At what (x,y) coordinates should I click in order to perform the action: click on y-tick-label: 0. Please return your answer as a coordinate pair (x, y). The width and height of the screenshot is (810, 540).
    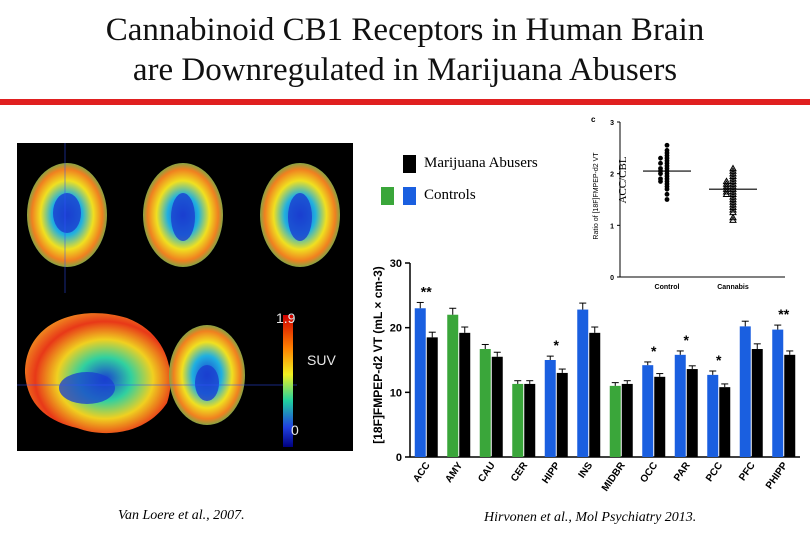
    Looking at the image, I should click on (399, 458).